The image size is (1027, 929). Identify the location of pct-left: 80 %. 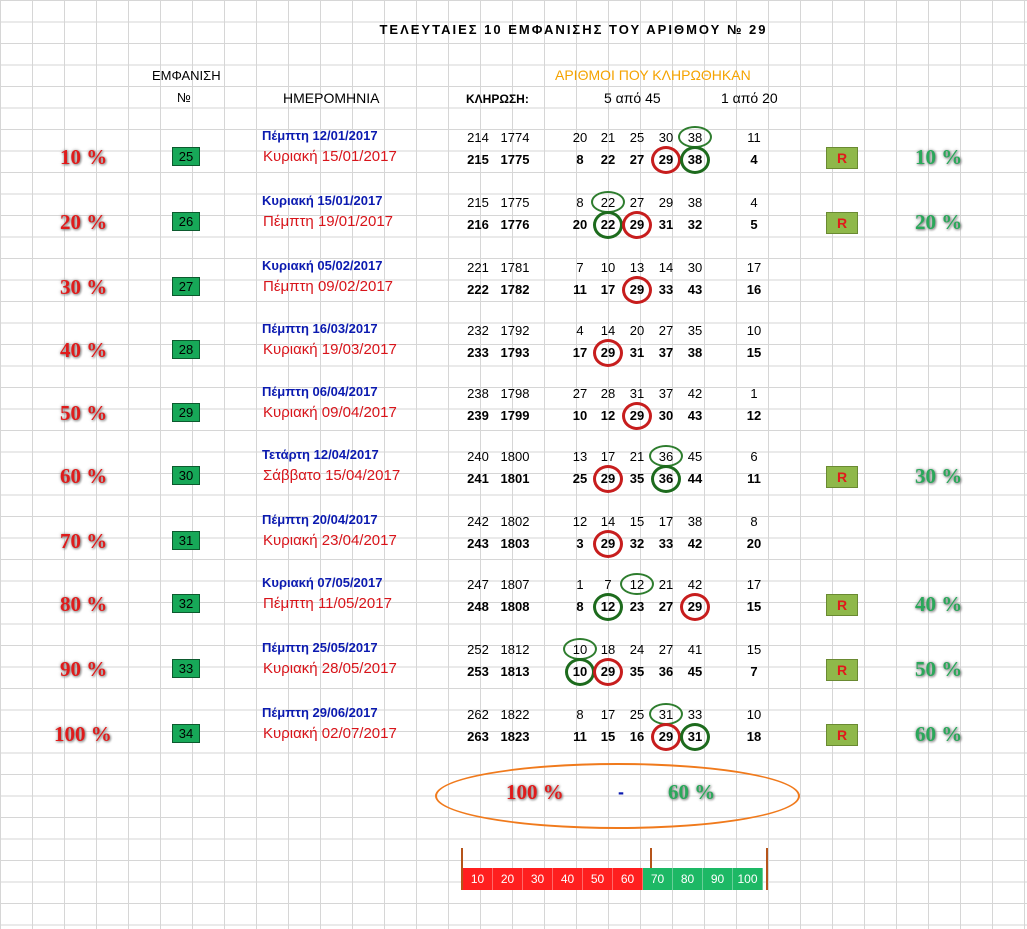
(84, 604).